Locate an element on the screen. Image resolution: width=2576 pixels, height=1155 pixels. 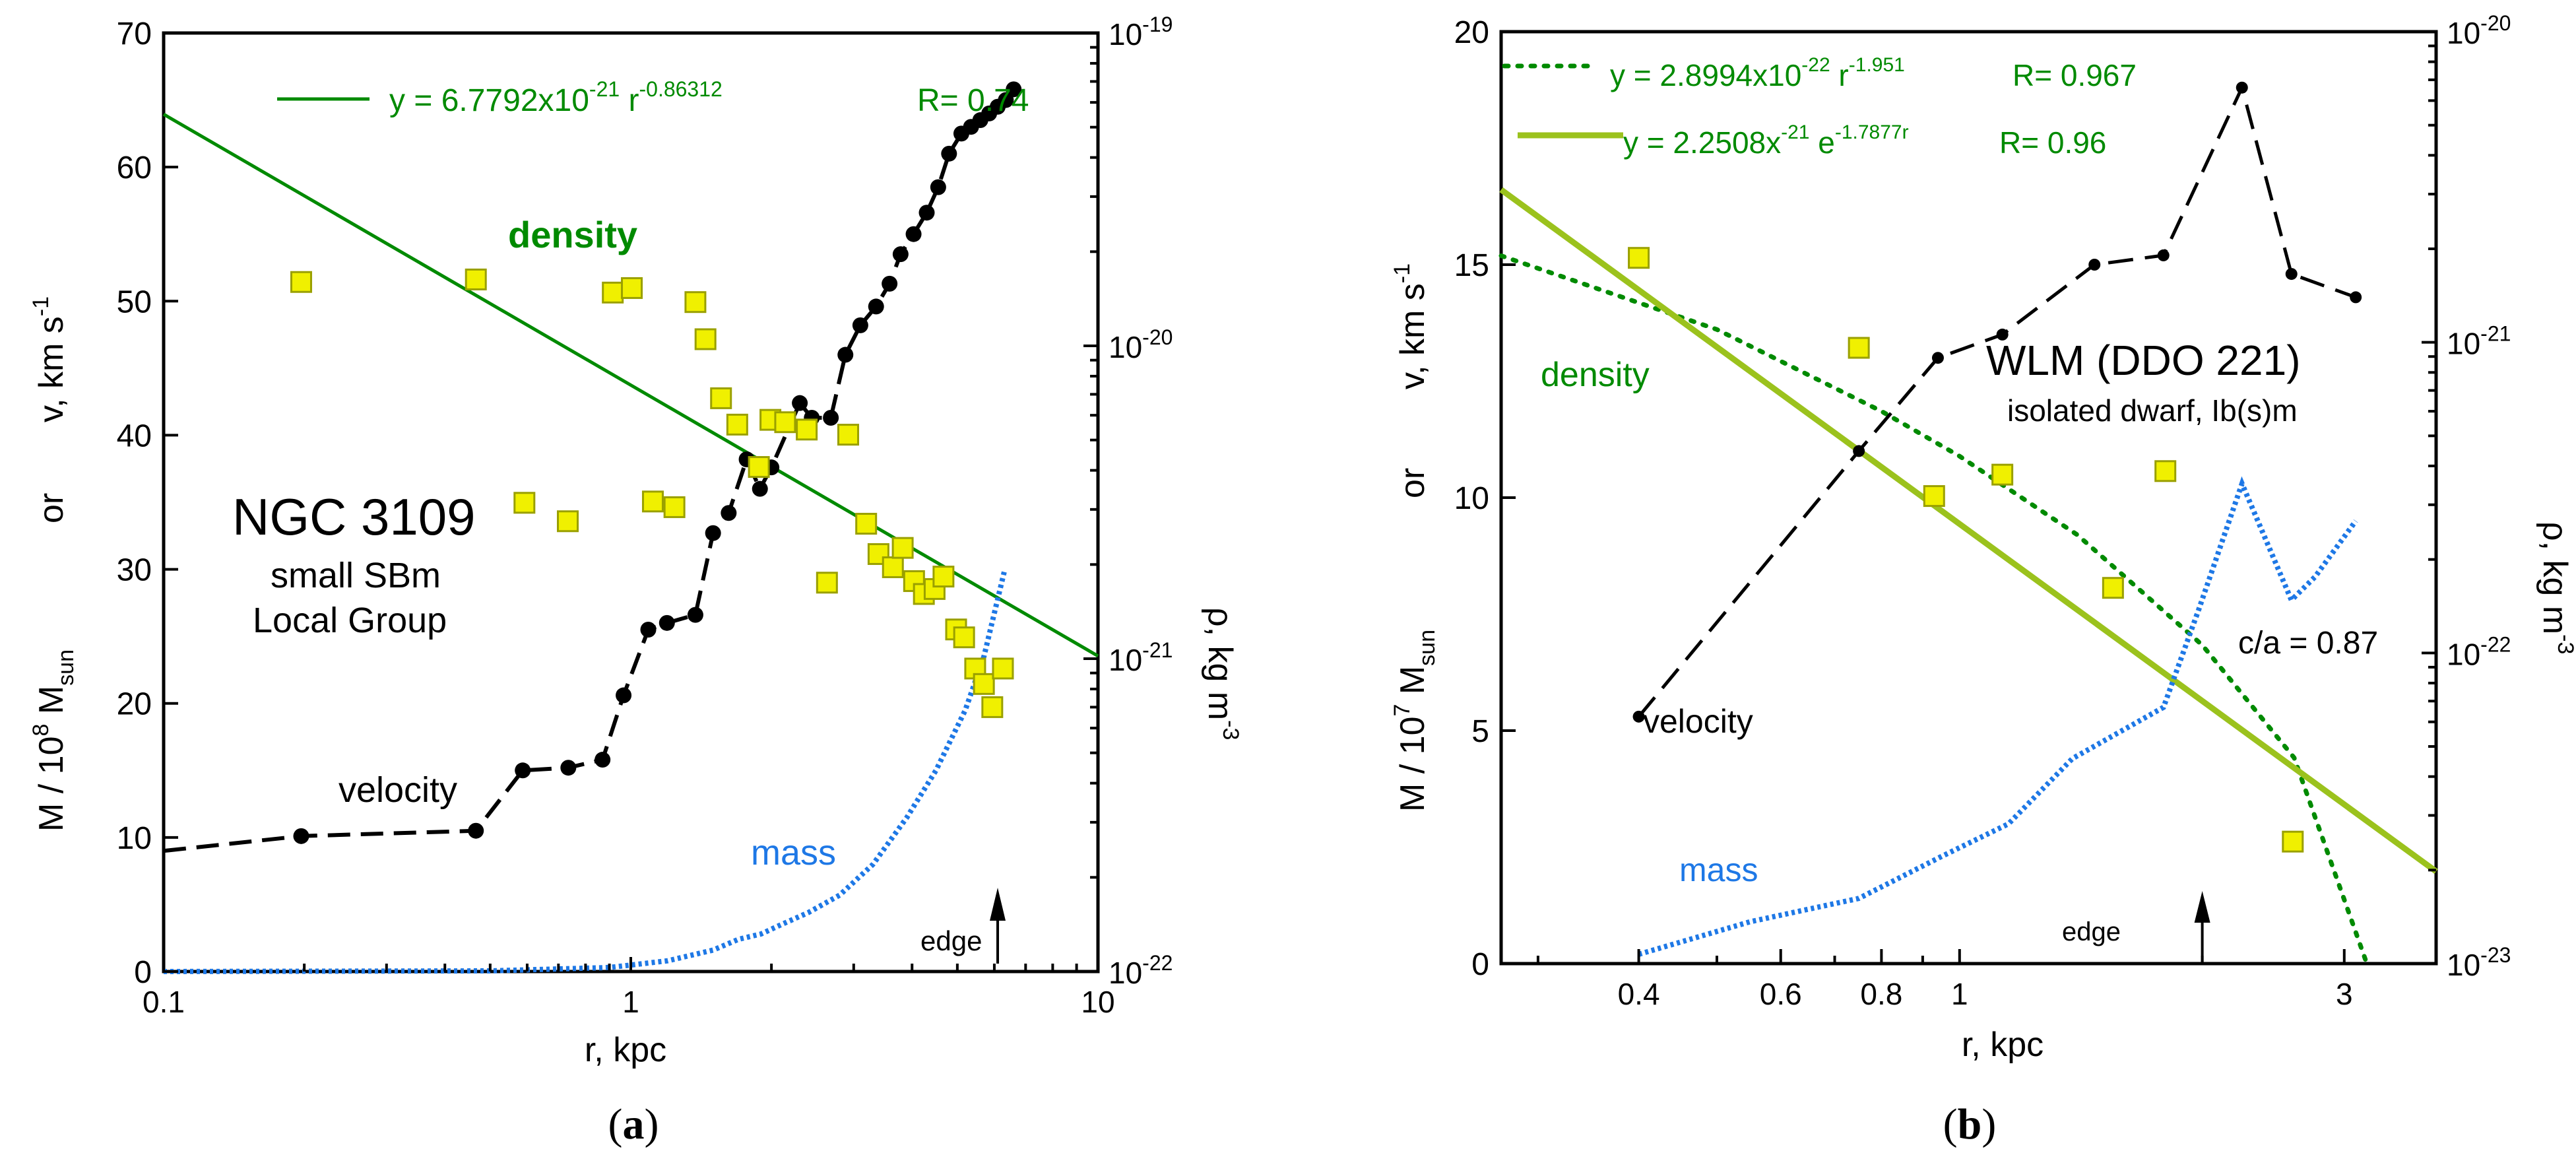
panel-a-ytick-left-label: 50 is located at coordinates (134, 301).